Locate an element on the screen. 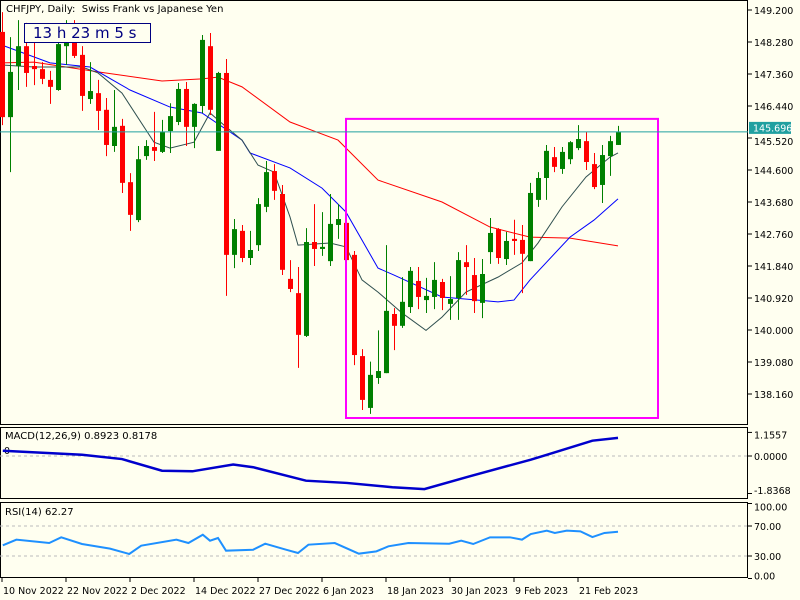 This screenshot has width=800, height=600. rsi-tick-label: 0.00 is located at coordinates (764, 577).